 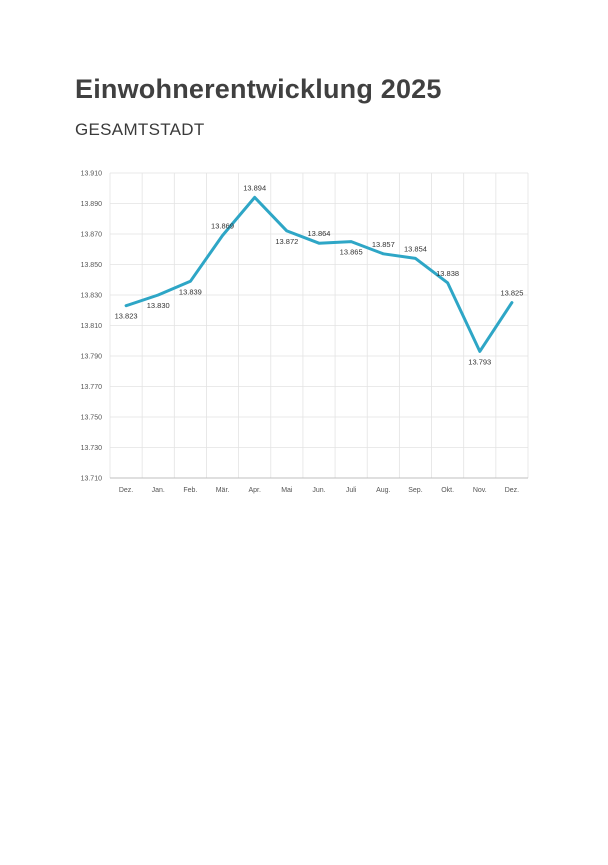 What do you see at coordinates (351, 252) in the screenshot?
I see `data-label: 13.865` at bounding box center [351, 252].